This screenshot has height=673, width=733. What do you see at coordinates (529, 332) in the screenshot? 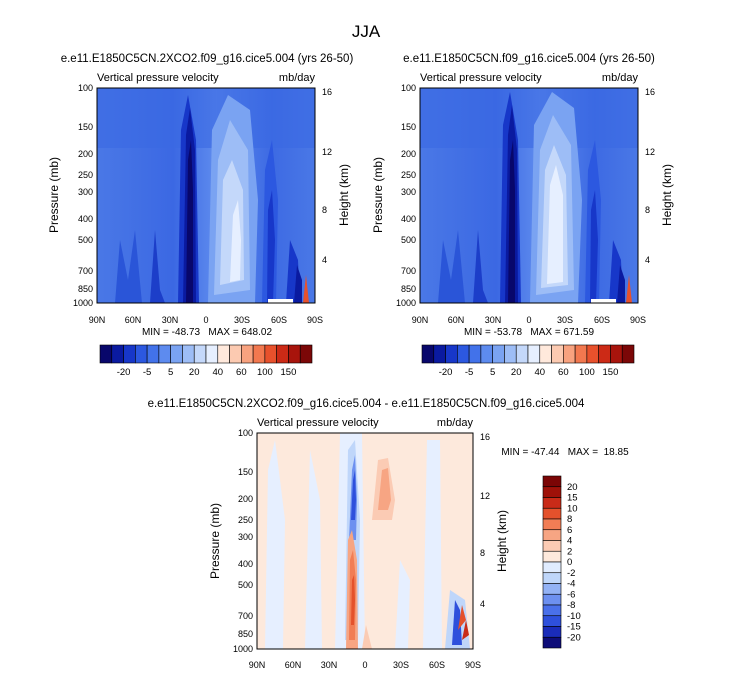
I see `stats-label: MIN = -53.78 MAX = 671.59` at bounding box center [529, 332].